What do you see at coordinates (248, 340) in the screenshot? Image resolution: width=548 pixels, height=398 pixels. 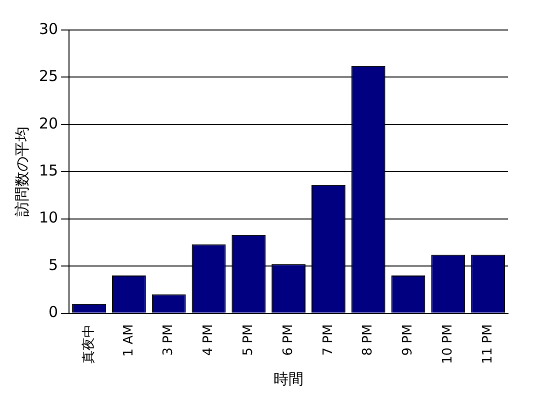 I see `x-tick-label: 5 PM` at bounding box center [248, 340].